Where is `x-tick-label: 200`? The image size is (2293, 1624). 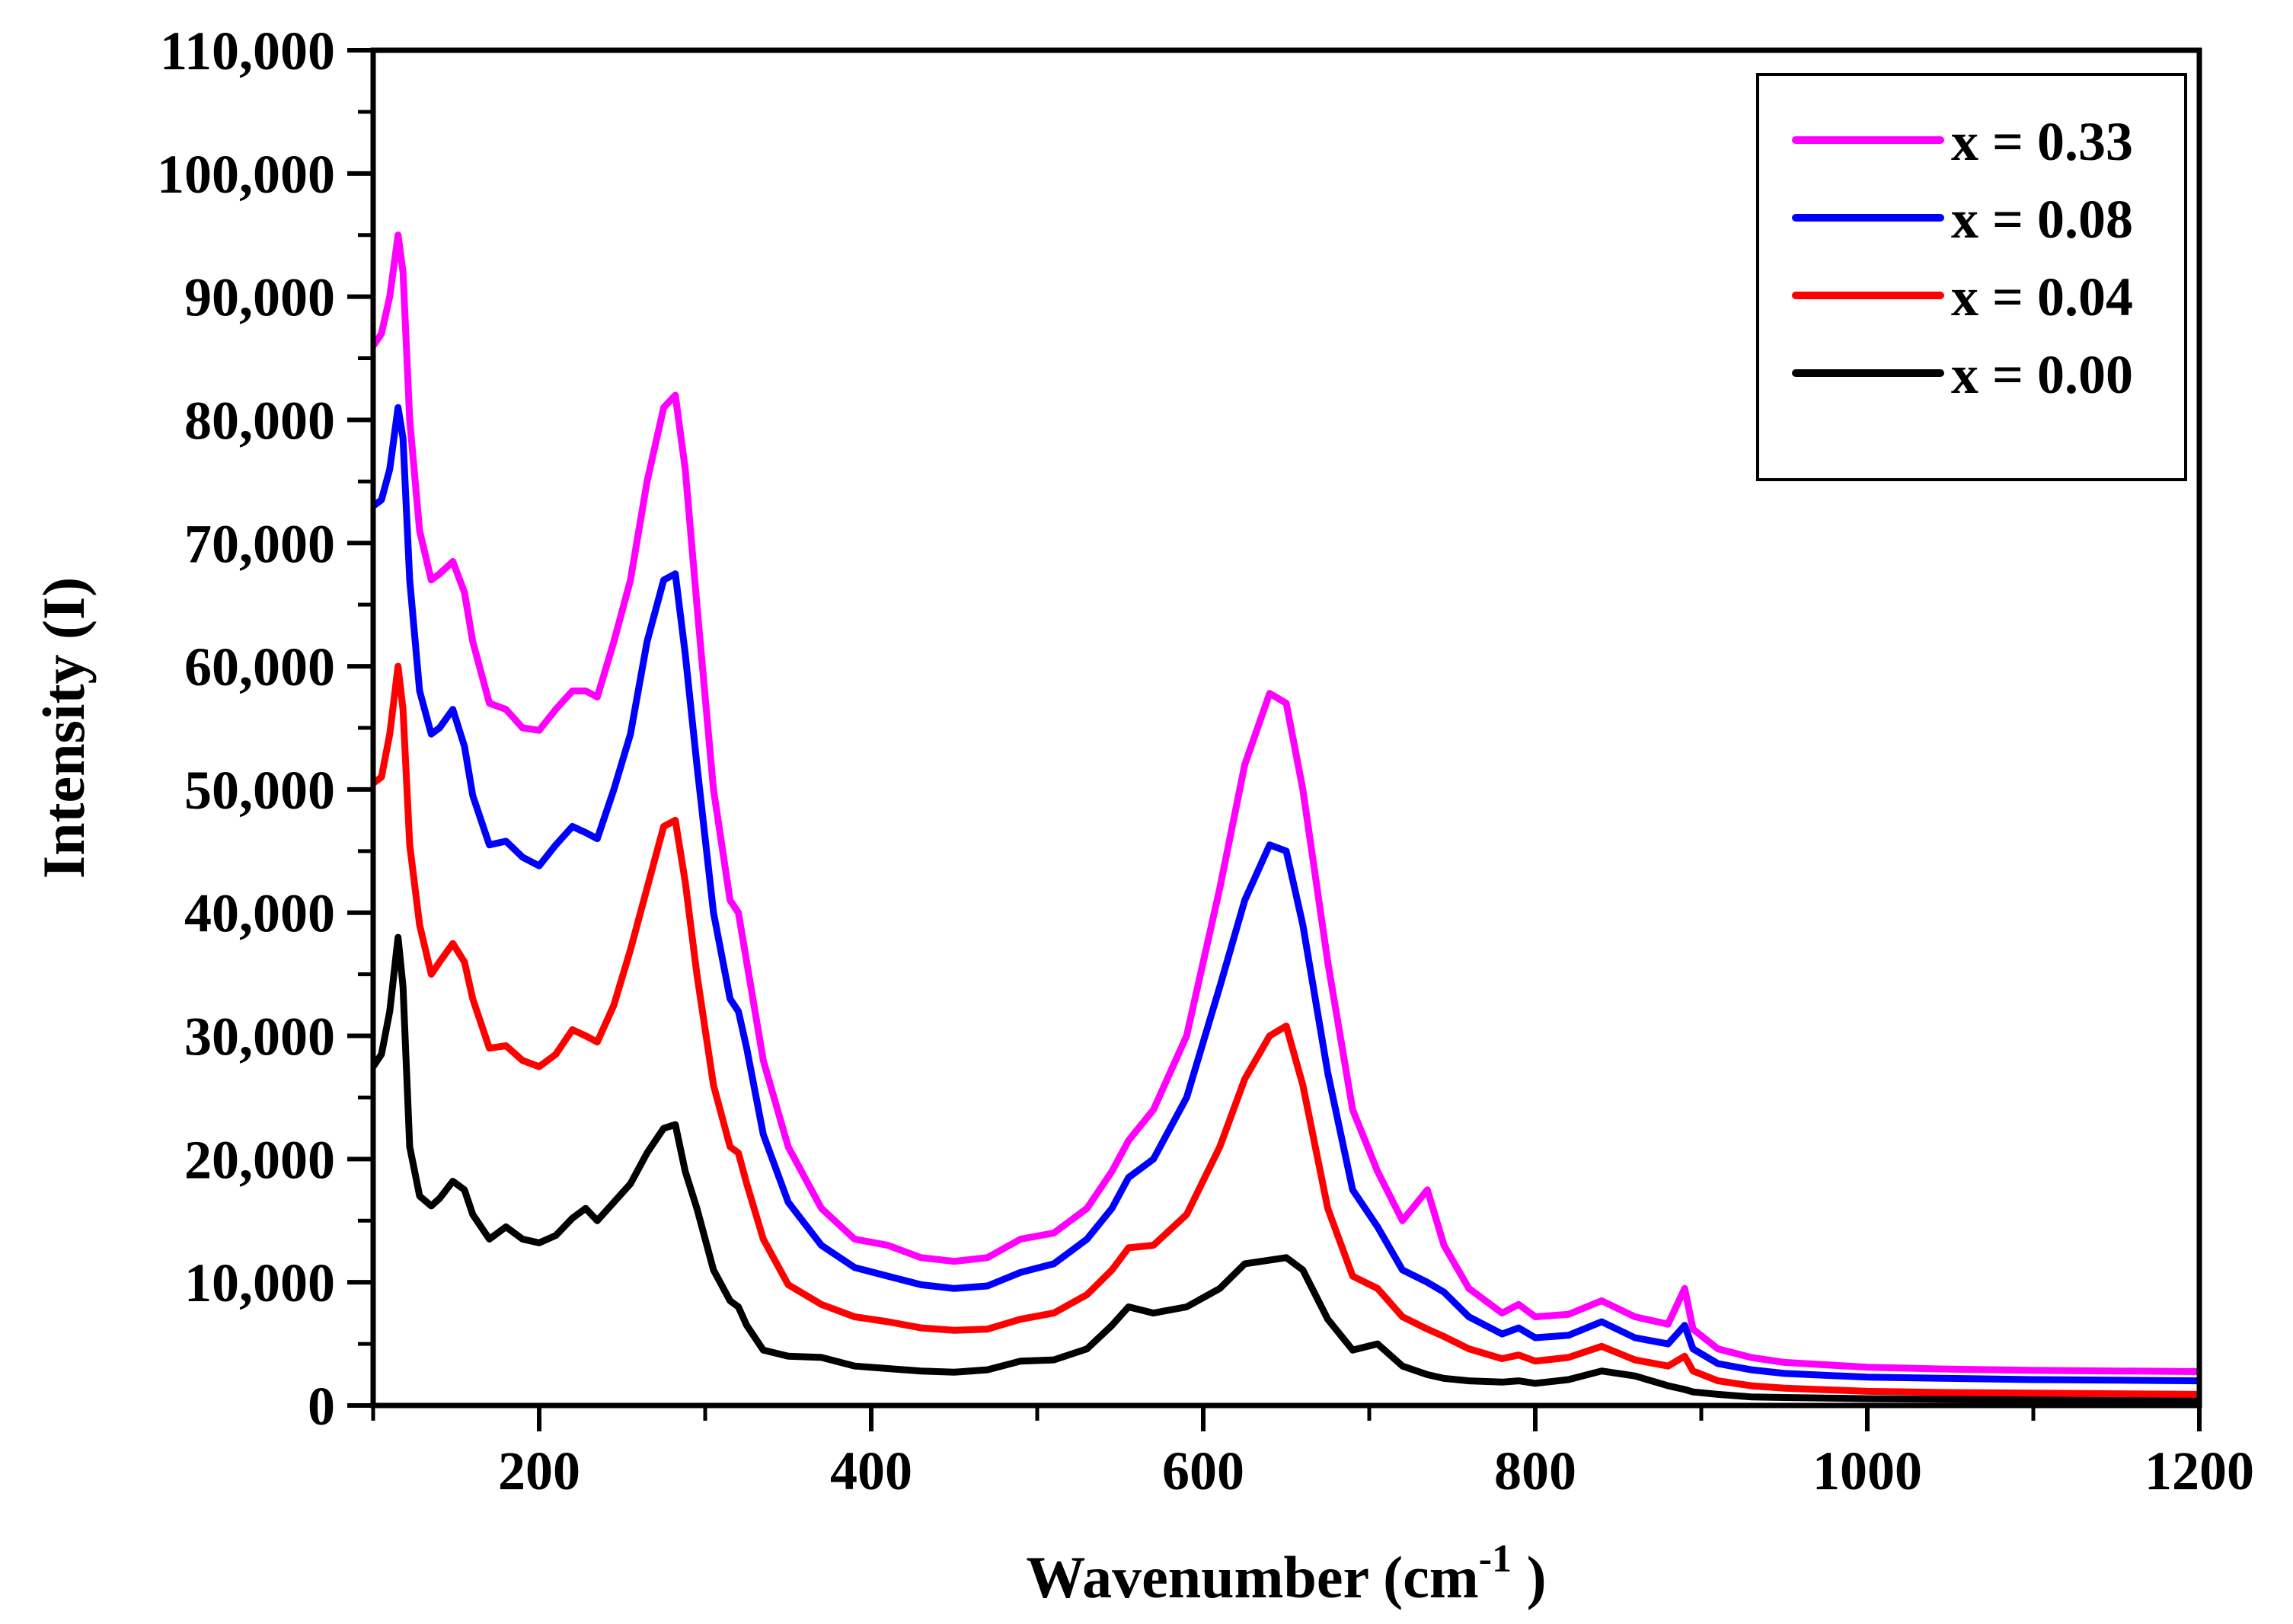
x-tick-label: 200 is located at coordinates (539, 1471).